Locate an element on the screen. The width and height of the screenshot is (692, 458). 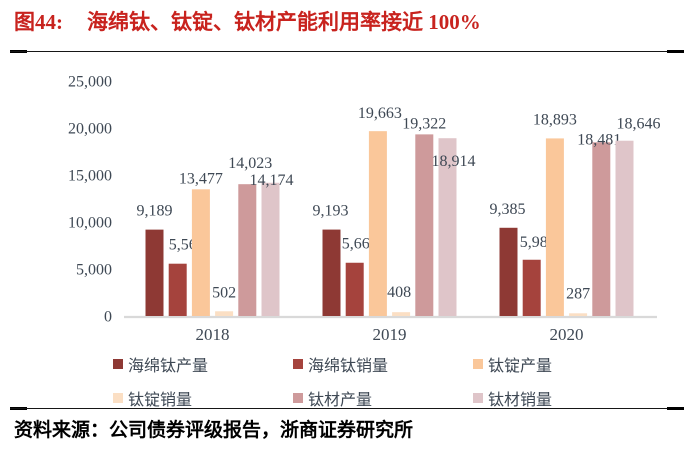
legend-item: 海绵钛销量 is located at coordinates (341, 365).